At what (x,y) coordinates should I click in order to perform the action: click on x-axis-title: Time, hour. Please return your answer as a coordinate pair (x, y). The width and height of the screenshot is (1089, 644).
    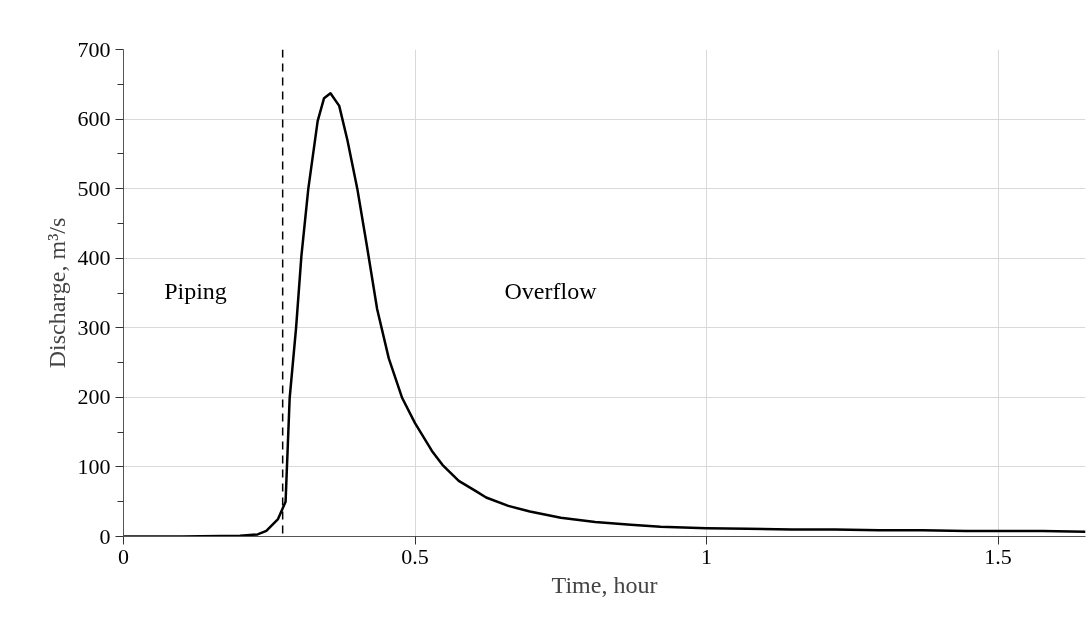
    Looking at the image, I should click on (604, 584).